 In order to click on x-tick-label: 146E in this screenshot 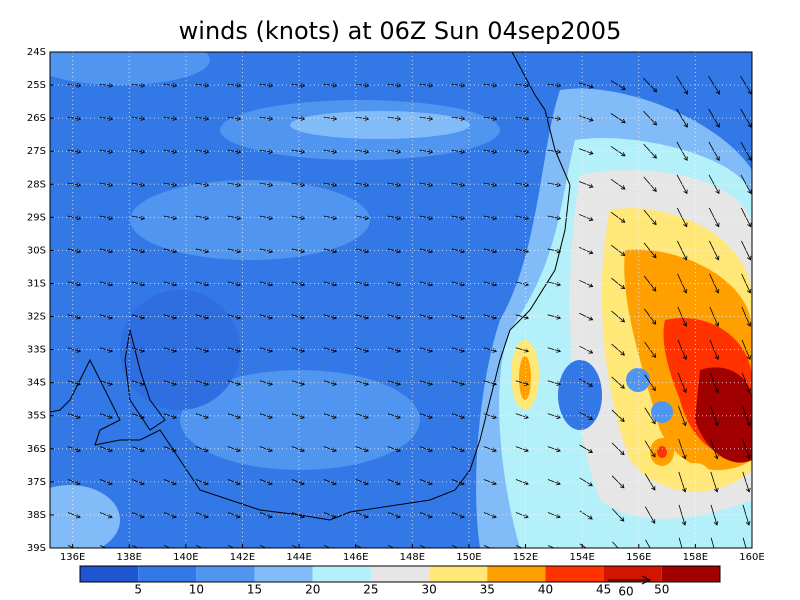, I will do `click(355, 557)`.